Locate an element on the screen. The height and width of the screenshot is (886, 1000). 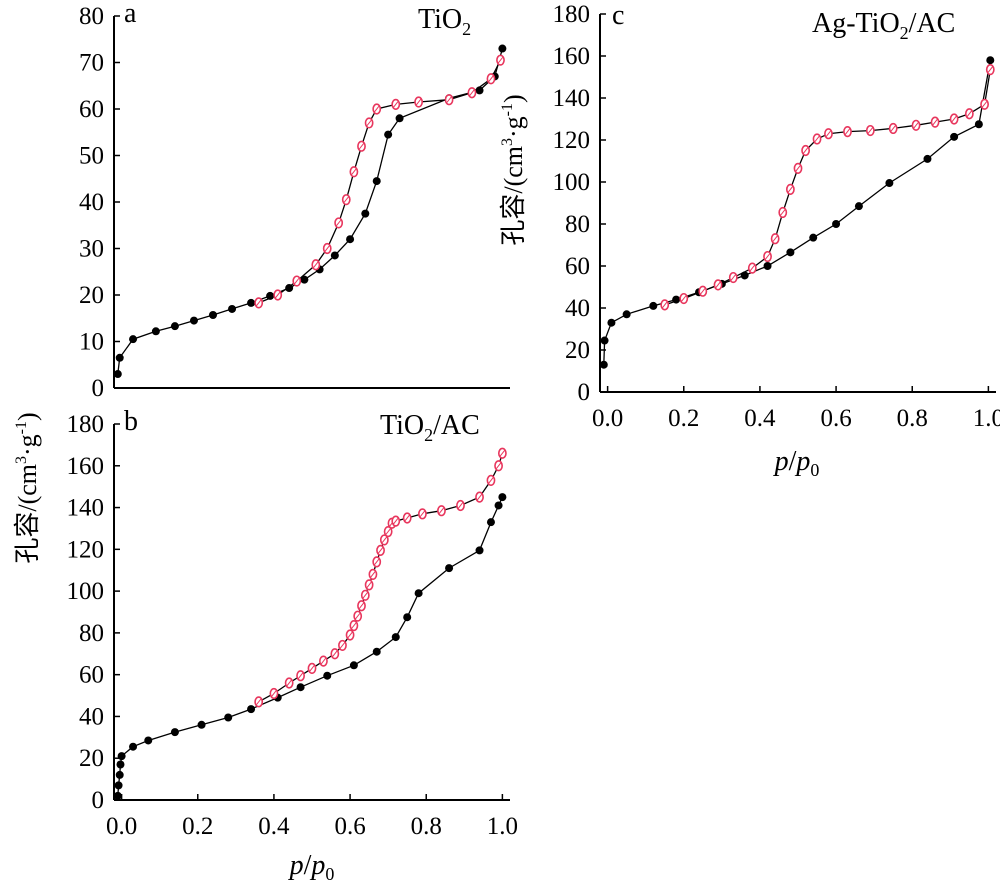
x-tick-label: 0.4 is located at coordinates (274, 826).